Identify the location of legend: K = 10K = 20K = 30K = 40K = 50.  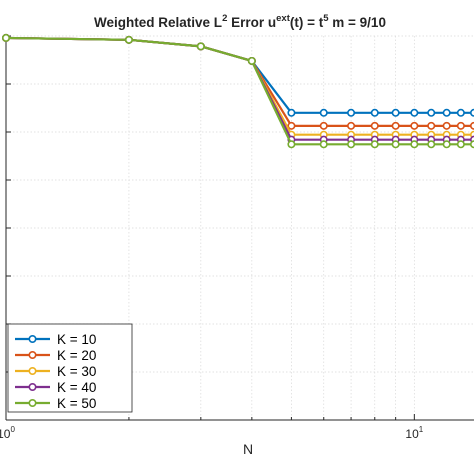
(70, 368).